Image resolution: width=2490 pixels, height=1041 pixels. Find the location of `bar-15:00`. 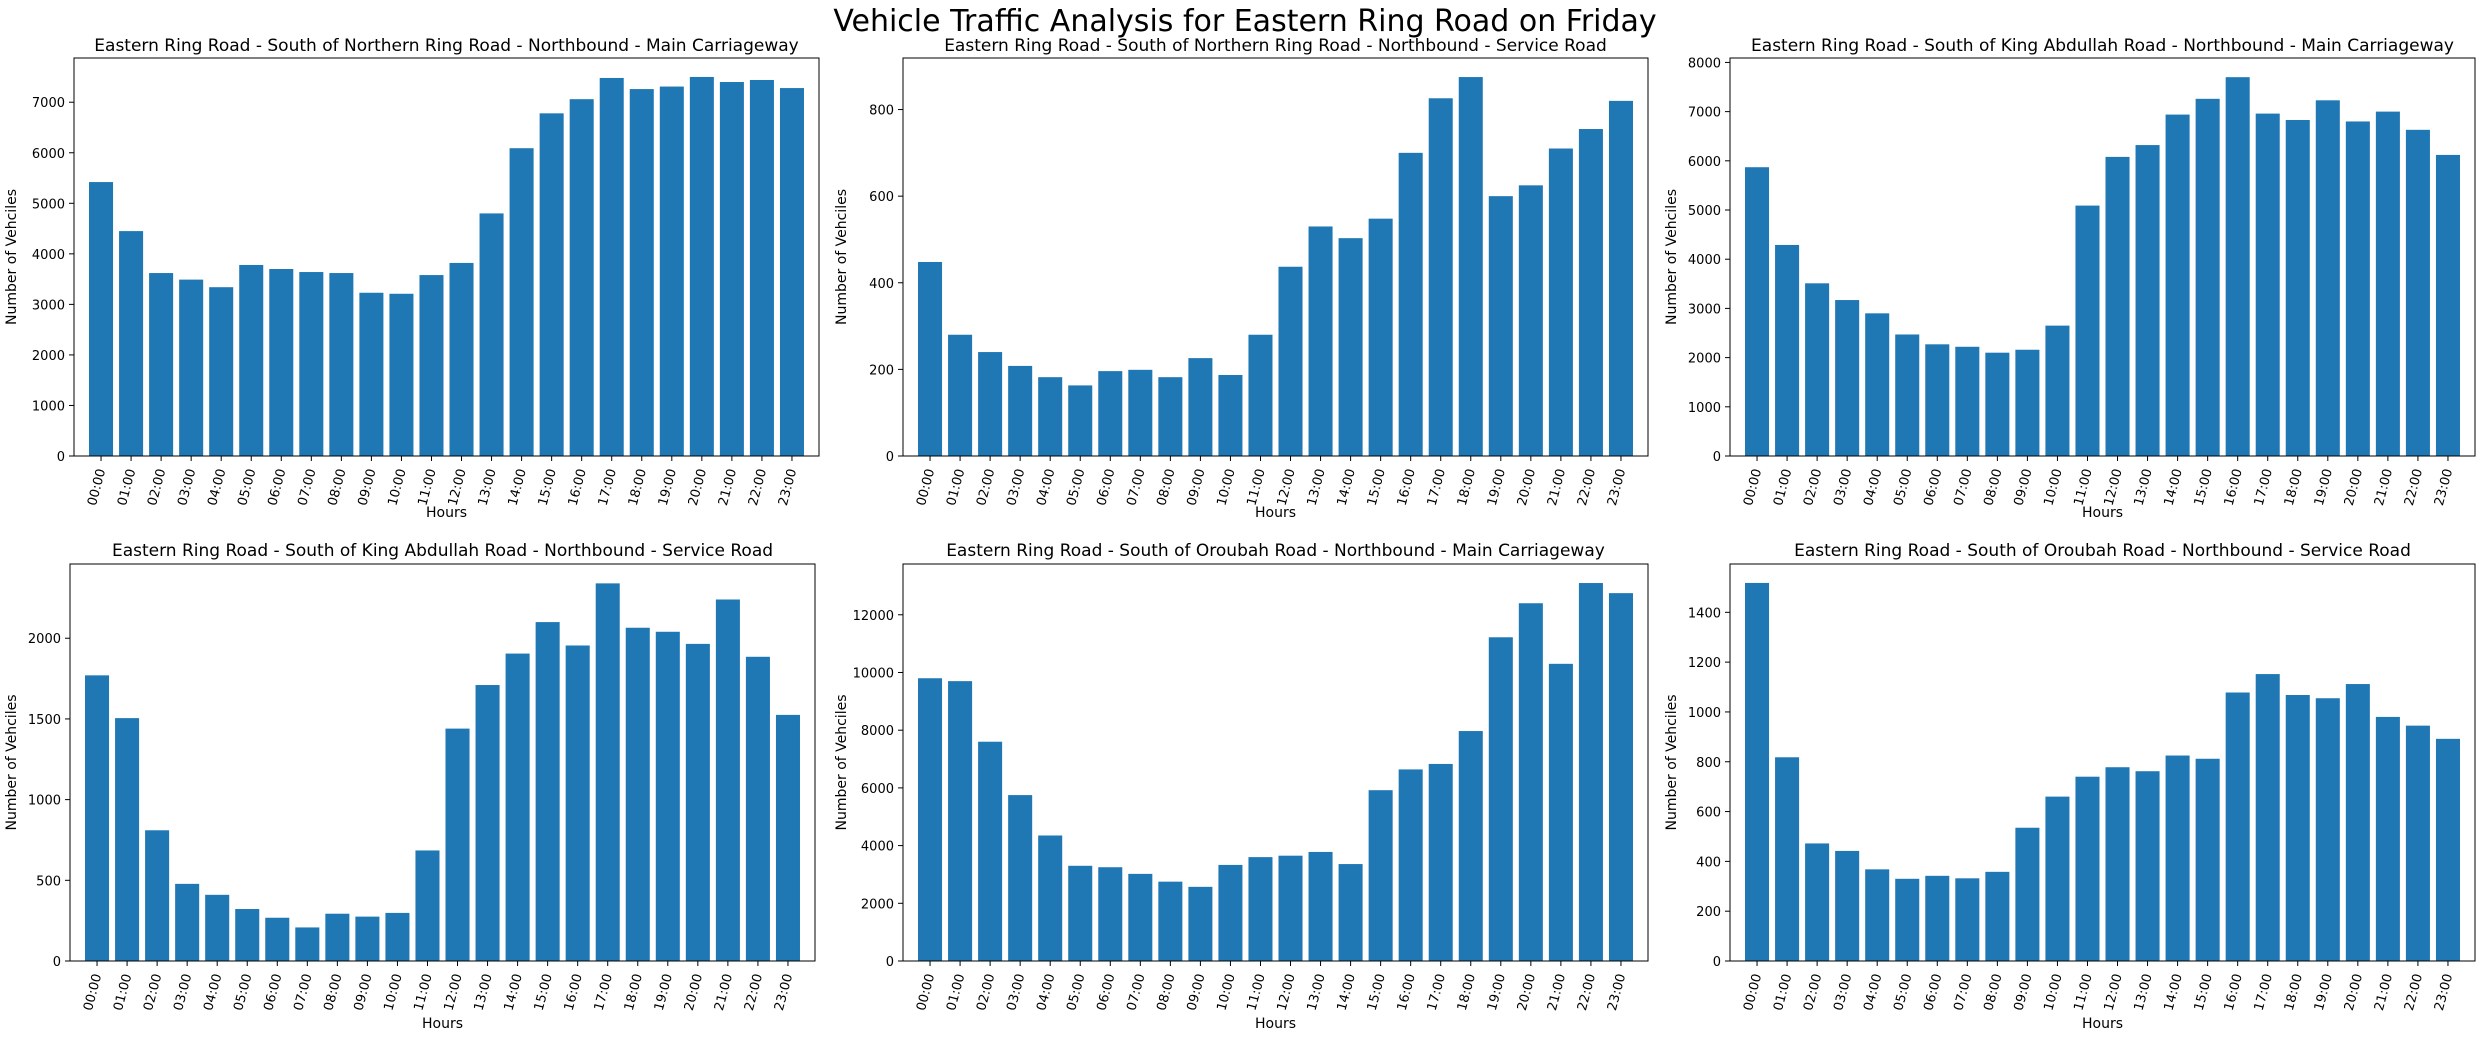

bar-15:00 is located at coordinates (2207, 277).